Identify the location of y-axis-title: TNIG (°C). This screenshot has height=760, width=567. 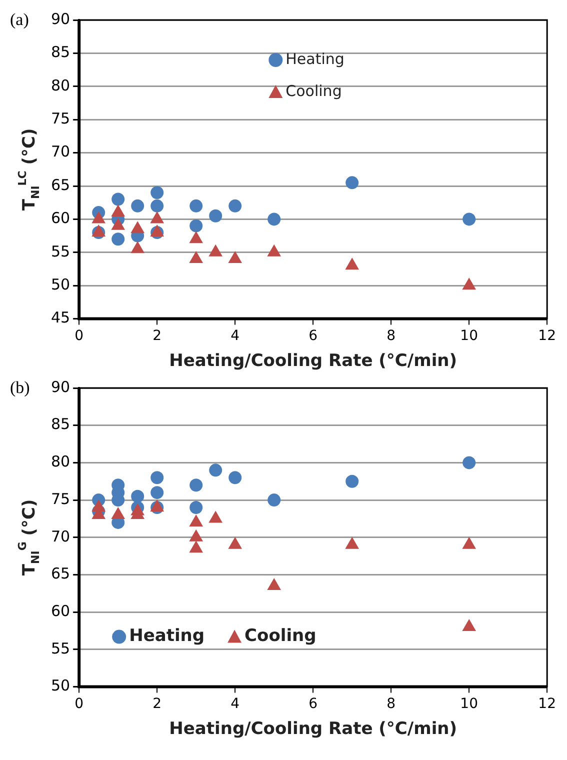
(29, 537).